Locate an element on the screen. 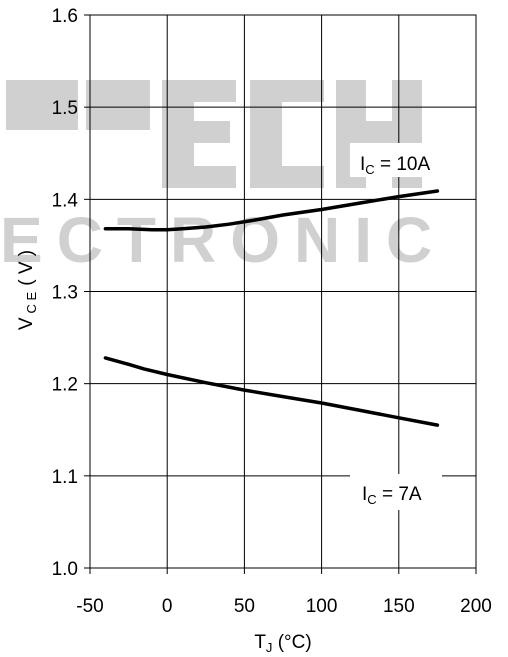  x-axis-label-sub: J is located at coordinates (269, 647).